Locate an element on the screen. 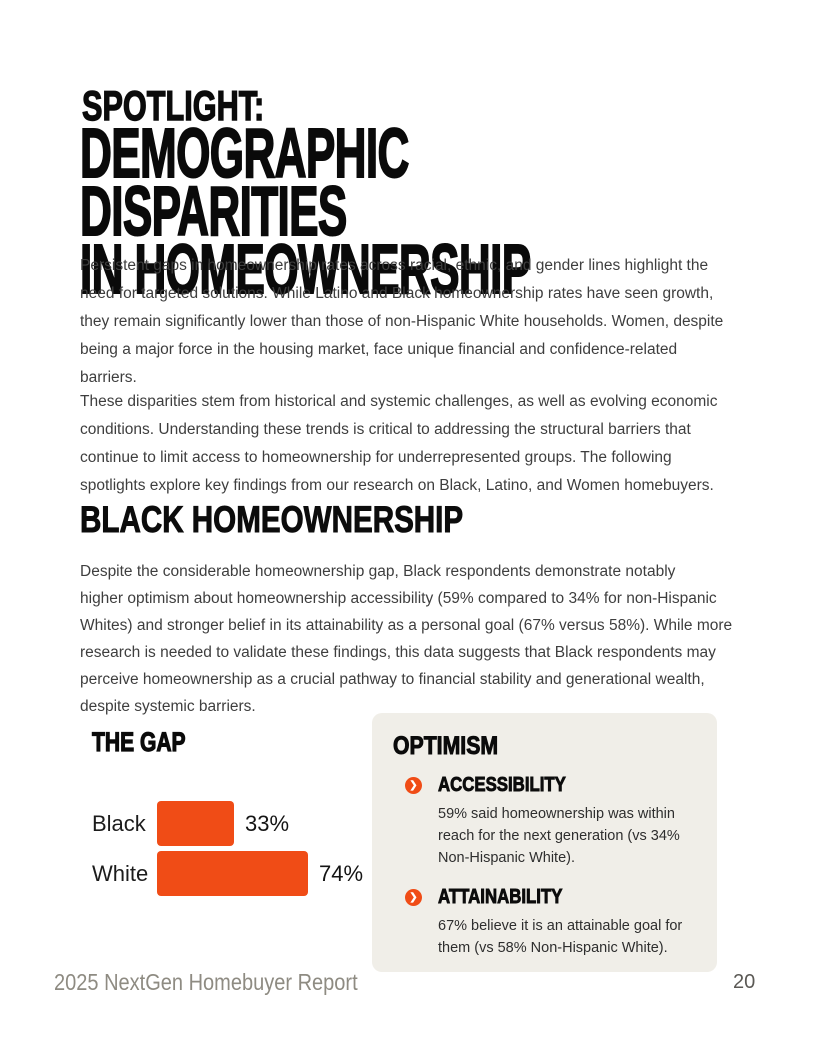  kicker-heading: SPOTLIGHT: is located at coordinates (173, 105).